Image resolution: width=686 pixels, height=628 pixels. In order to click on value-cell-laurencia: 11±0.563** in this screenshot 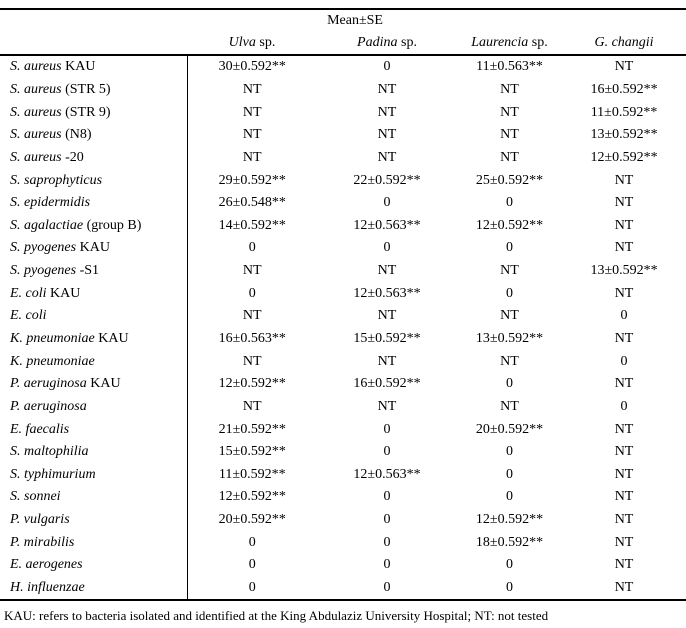, I will do `click(509, 67)`.